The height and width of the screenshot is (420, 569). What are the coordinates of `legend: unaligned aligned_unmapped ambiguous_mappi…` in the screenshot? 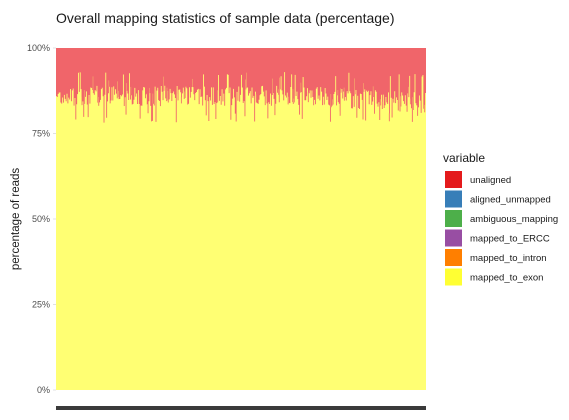 It's located at (501, 228).